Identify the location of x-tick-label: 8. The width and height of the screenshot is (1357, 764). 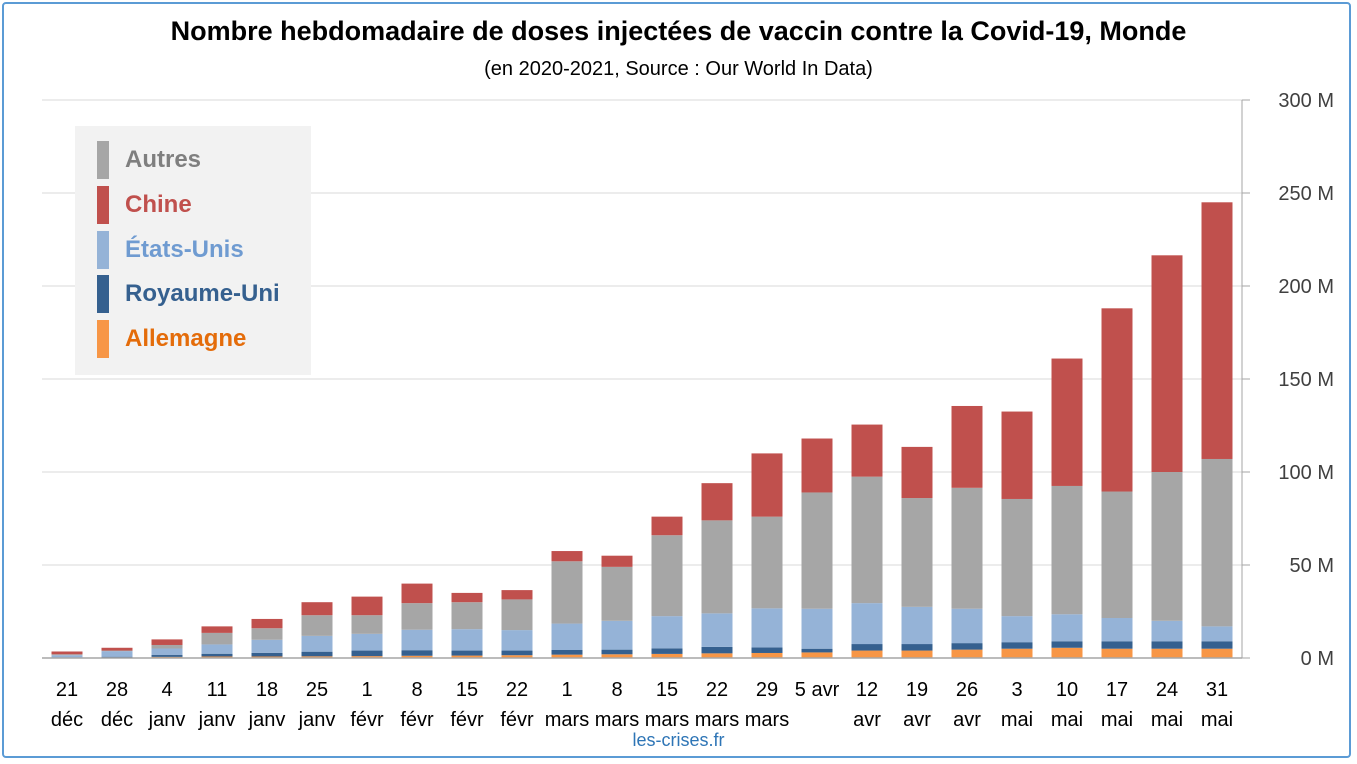
(416, 690).